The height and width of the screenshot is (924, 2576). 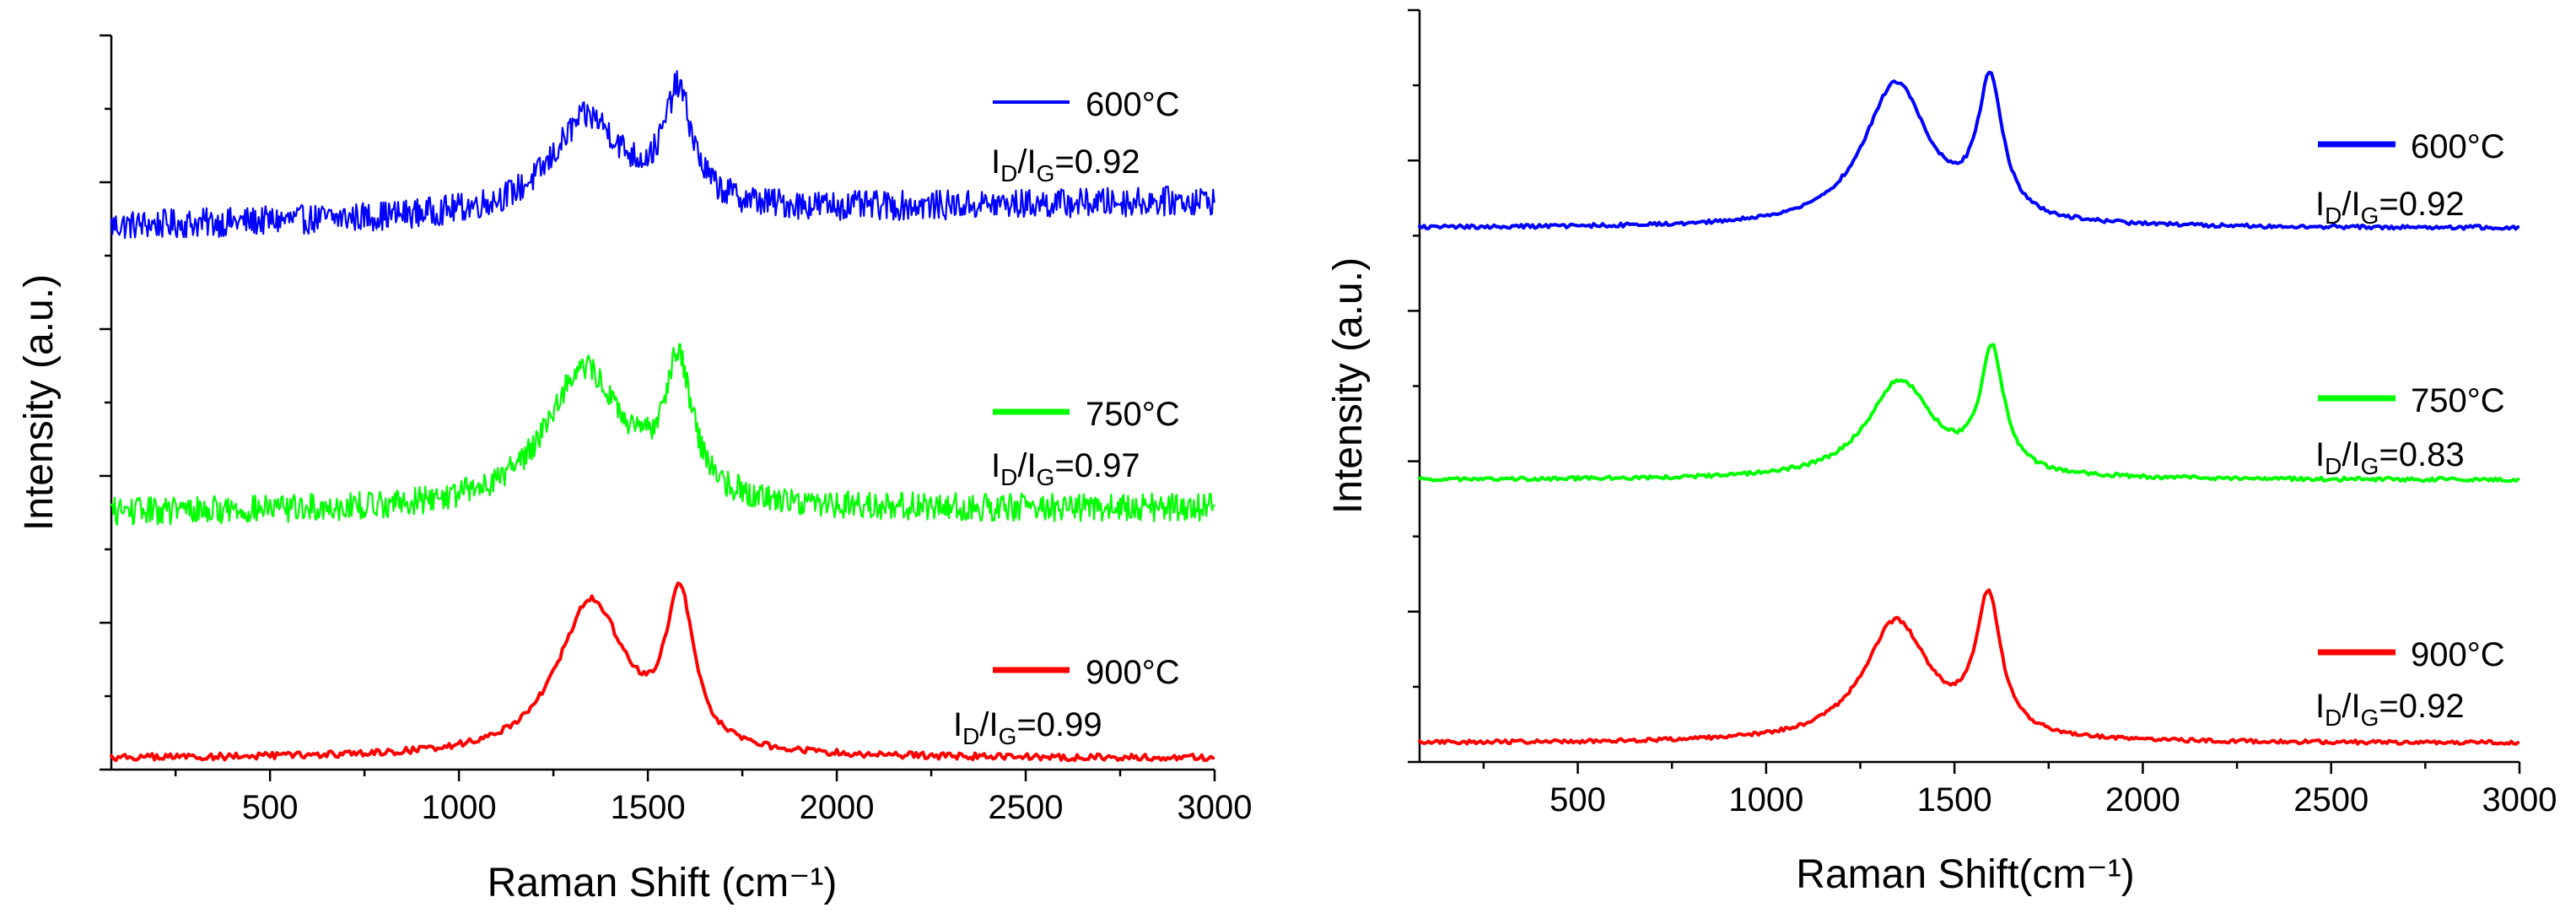 What do you see at coordinates (2331, 800) in the screenshot?
I see `right-x-tick-label: 2500` at bounding box center [2331, 800].